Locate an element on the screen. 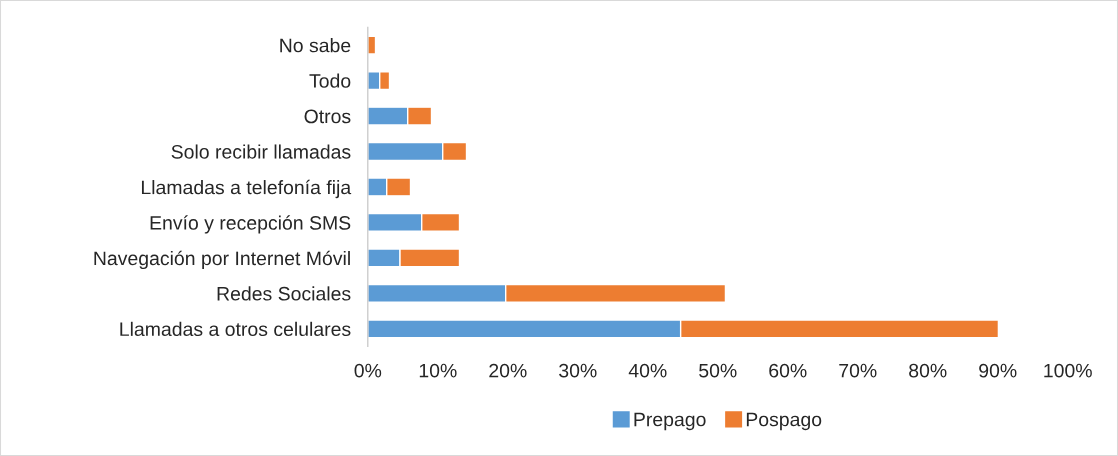  x-tick-label: 100% is located at coordinates (1068, 370).